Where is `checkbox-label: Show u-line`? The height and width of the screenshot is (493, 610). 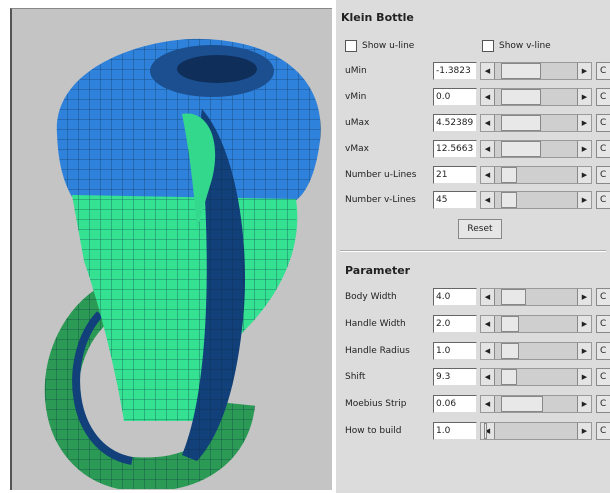 checkbox-label: Show u-line is located at coordinates (388, 46).